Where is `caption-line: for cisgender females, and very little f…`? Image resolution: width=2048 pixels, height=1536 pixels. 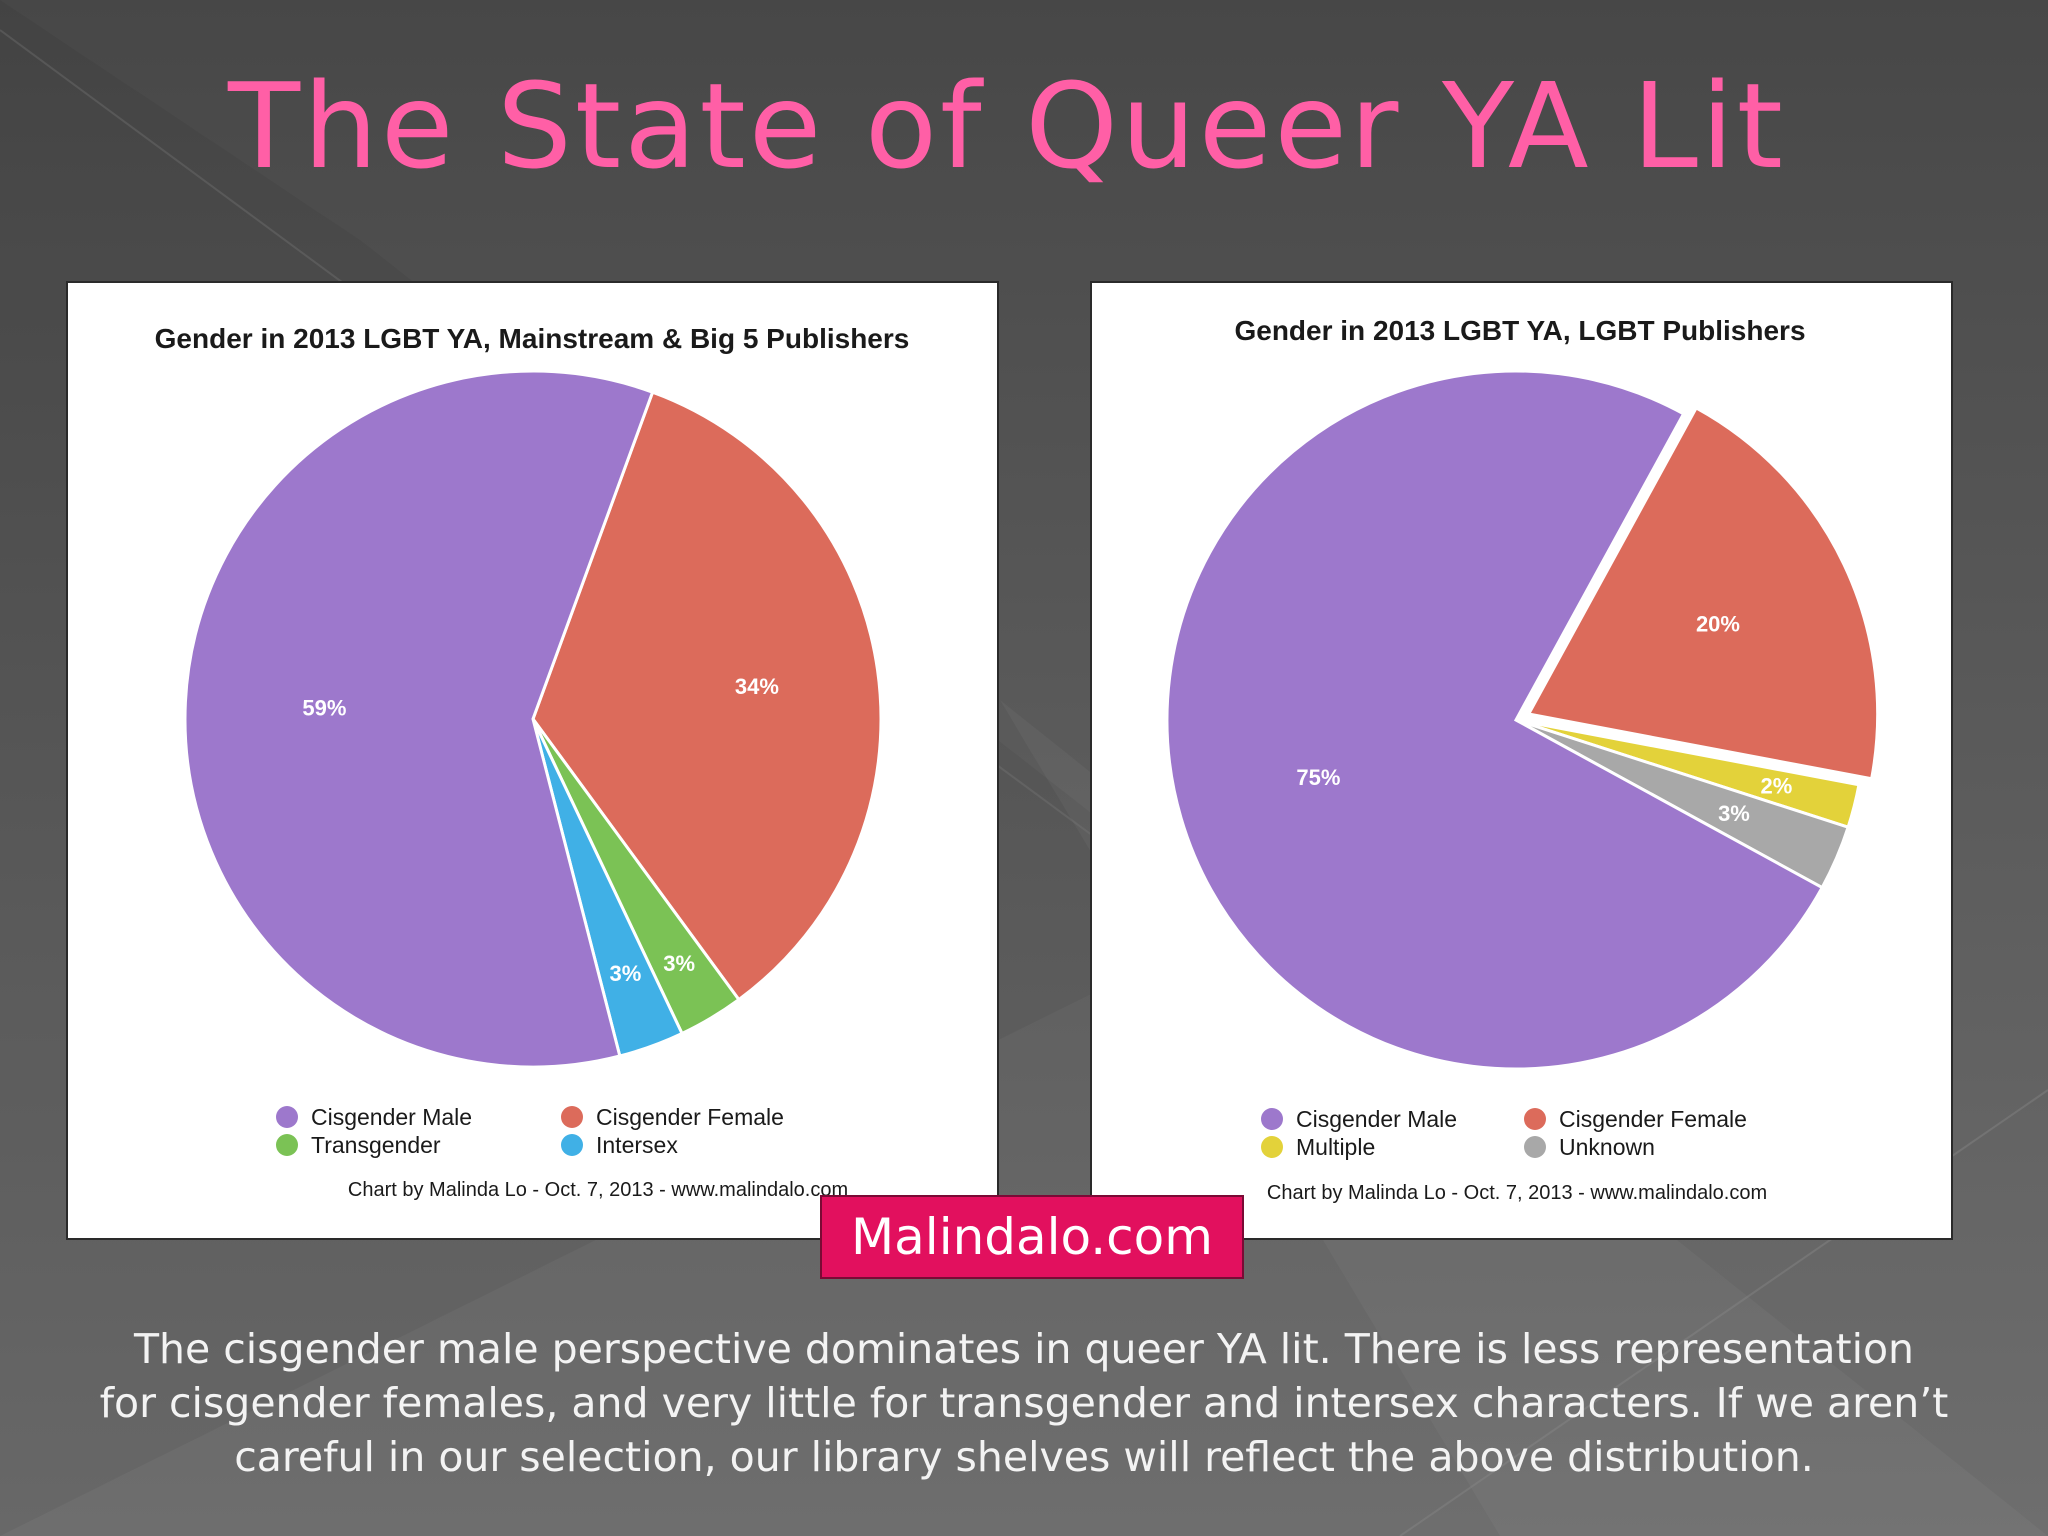
caption-line: for cisgender females, and very little f… is located at coordinates (1024, 1403).